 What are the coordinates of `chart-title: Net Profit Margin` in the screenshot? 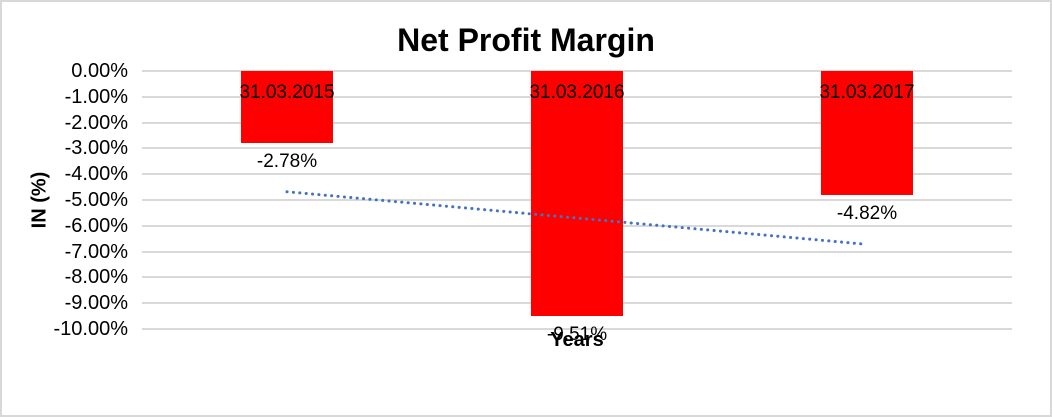 It's located at (526, 40).